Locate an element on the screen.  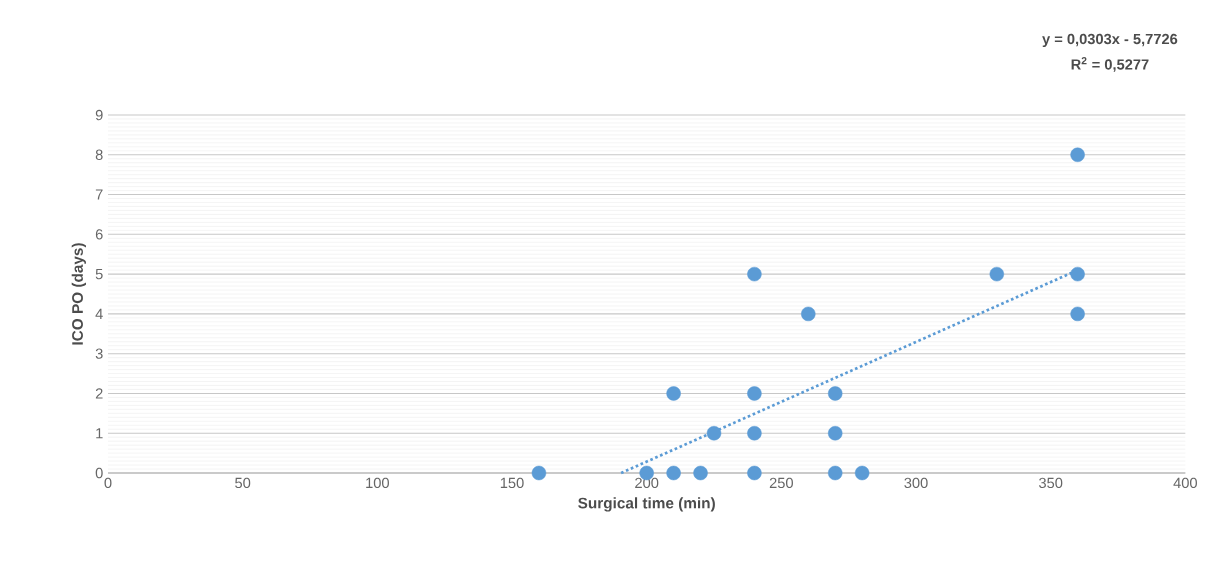
x-tick-label: 350 is located at coordinates (1051, 483).